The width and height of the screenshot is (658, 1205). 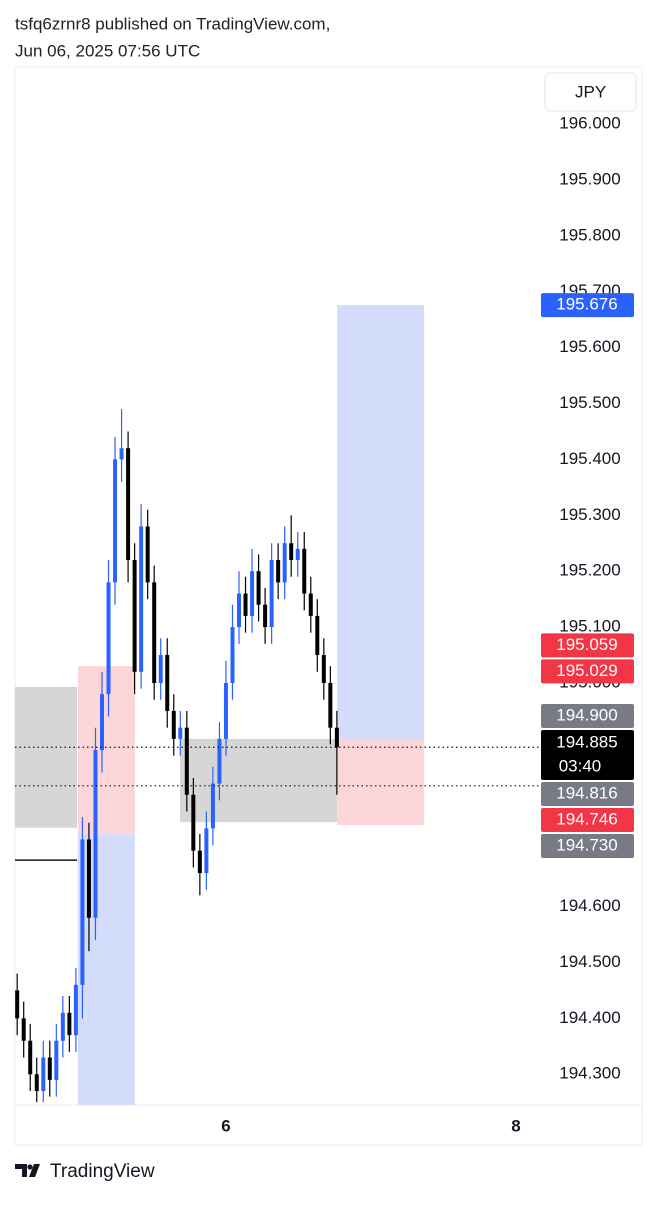 I want to click on price-label: 194.816, so click(x=586, y=792).